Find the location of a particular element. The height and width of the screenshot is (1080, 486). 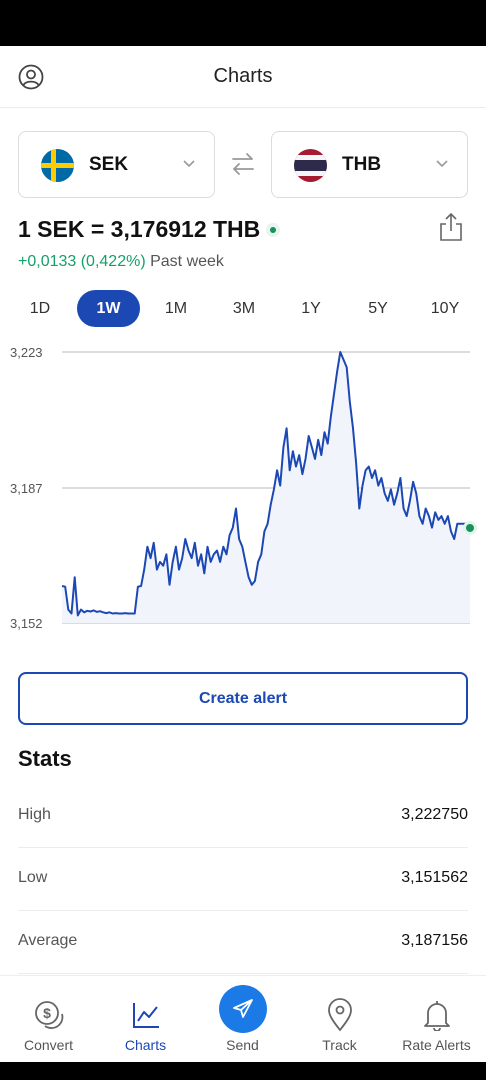

rate-change-value: +0,0133 (0,422%) is located at coordinates (82, 261).